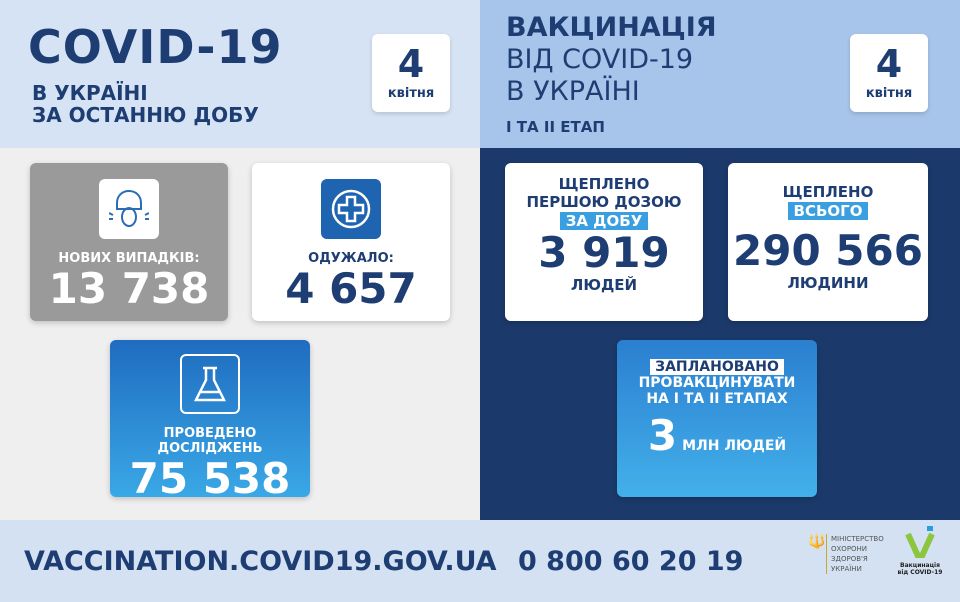 This screenshot has width=960, height=602. What do you see at coordinates (351, 209) in the screenshot?
I see `medical-cross-icon` at bounding box center [351, 209].